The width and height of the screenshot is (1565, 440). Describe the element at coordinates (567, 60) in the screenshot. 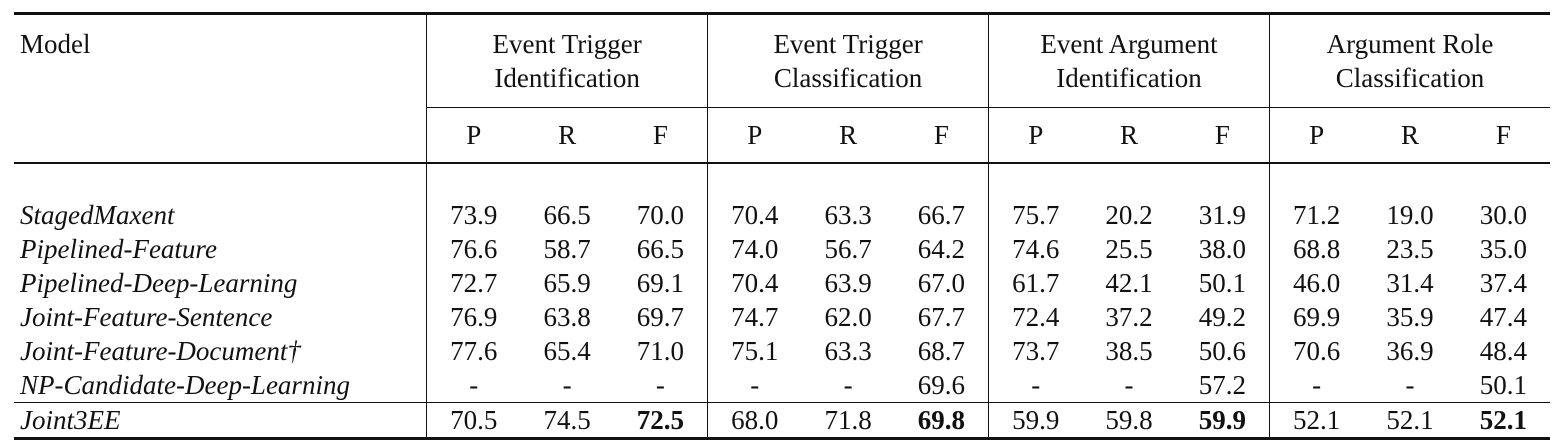

I see `group-header-trigger-identification: Event Trigger Identification` at that location.